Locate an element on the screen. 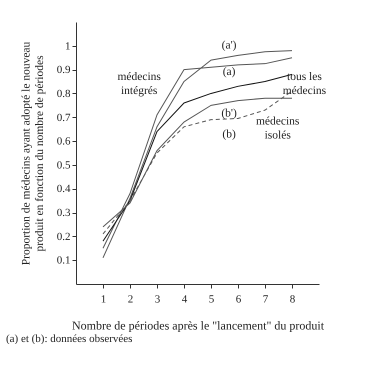  annotation: (a) is located at coordinates (229, 72).